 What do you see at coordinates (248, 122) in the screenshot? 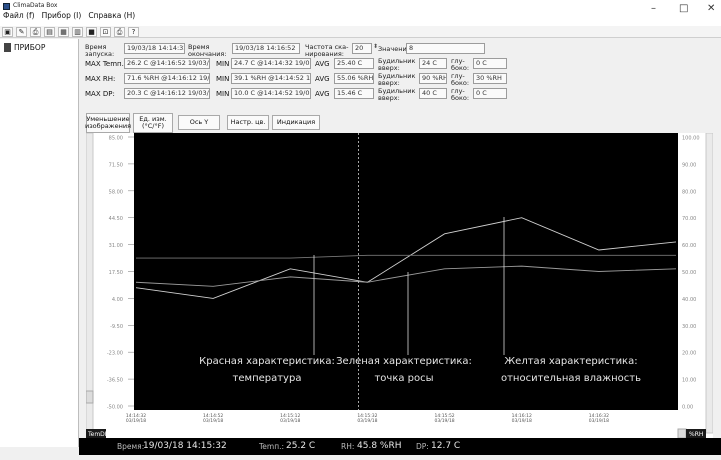
I see `color-settings-button: Настр. цв.` at bounding box center [248, 122].